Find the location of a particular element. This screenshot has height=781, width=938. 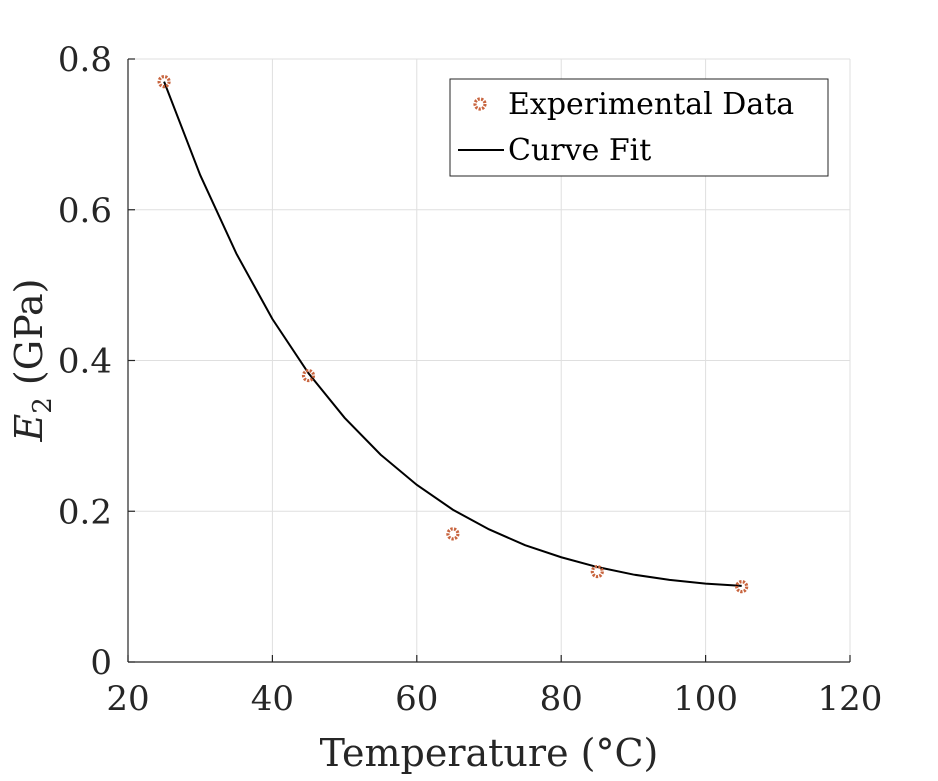

x-tick-label: 20 is located at coordinates (127, 699).